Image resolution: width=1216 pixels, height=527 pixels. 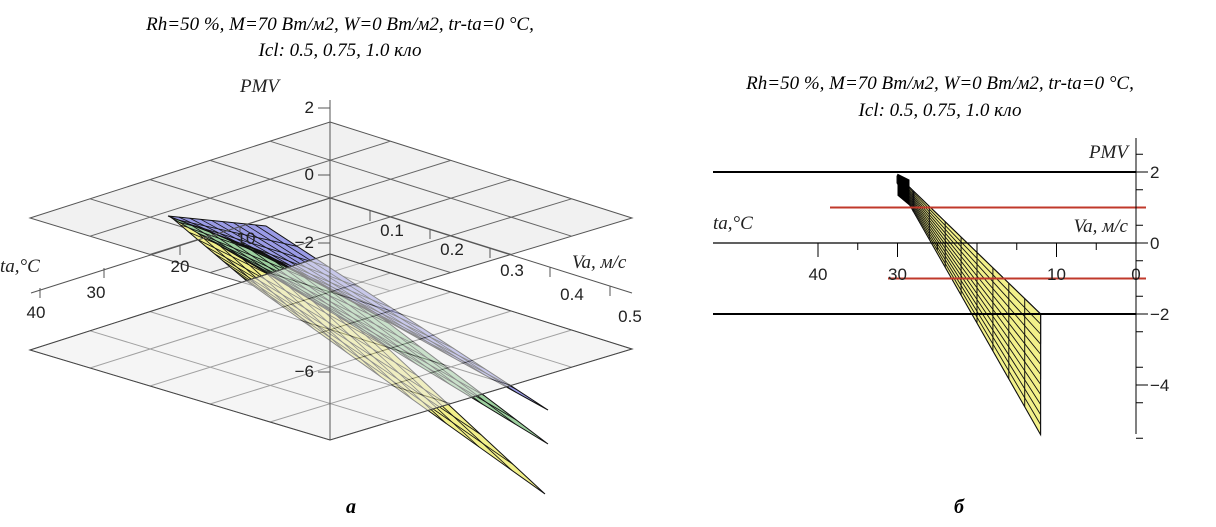 What do you see at coordinates (481, 245) in the screenshot?
I see `va-axis-line` at bounding box center [481, 245].